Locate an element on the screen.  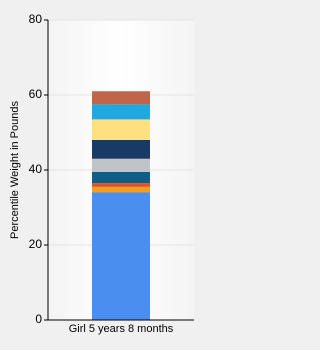
x-tick-label: Girl 5 years 8 months is located at coordinates (121, 329).